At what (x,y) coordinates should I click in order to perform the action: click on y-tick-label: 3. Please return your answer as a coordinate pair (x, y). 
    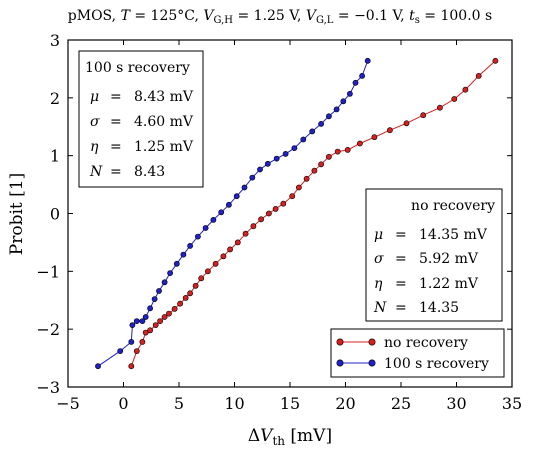
    Looking at the image, I should click on (55, 40).